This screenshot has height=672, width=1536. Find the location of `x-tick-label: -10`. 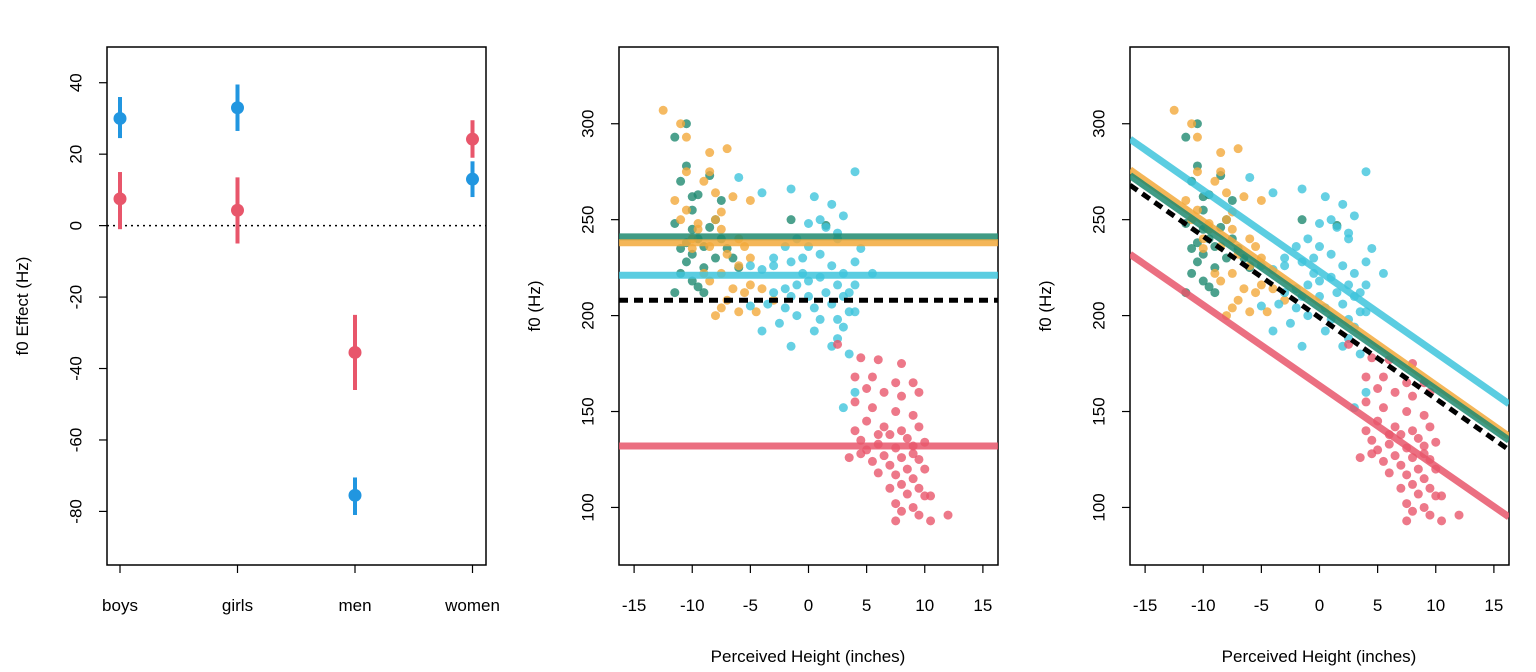

x-tick-label: -10 is located at coordinates (692, 605).